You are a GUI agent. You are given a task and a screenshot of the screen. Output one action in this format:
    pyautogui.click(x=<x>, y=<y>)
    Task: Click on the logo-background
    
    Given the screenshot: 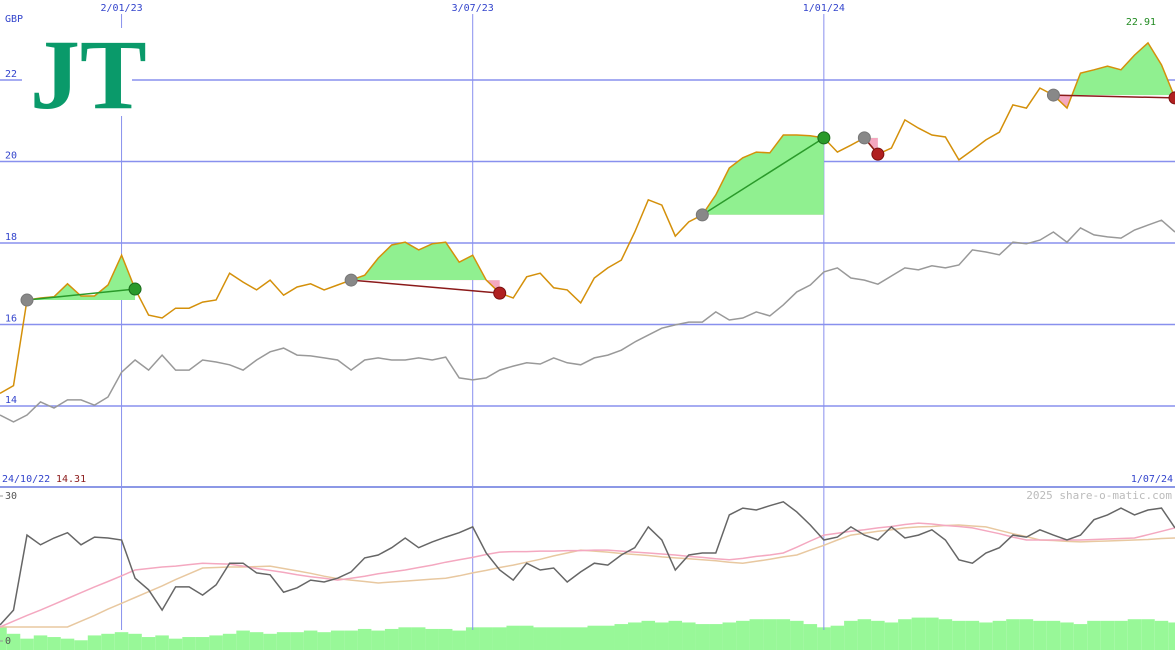 What is the action you would take?
    pyautogui.click(x=77, y=72)
    